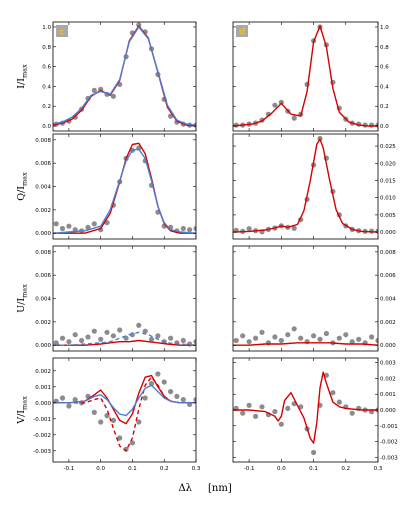 Image resolution: width=407 pixels, height=509 pixels. What do you see at coordinates (43, 388) in the screenshot?
I see `y-tick-label: 0.001` at bounding box center [43, 388].